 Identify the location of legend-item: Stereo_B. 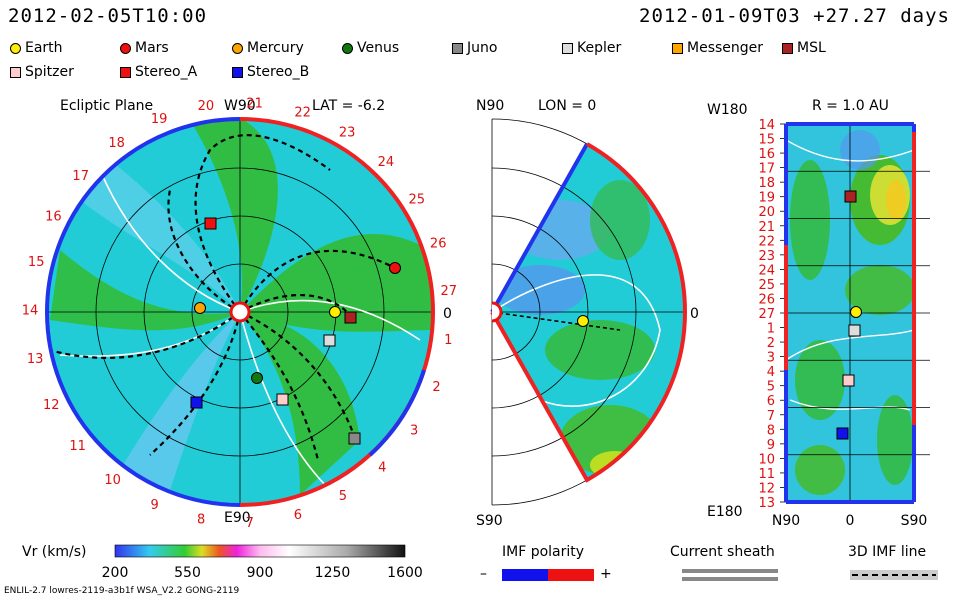
(270, 72).